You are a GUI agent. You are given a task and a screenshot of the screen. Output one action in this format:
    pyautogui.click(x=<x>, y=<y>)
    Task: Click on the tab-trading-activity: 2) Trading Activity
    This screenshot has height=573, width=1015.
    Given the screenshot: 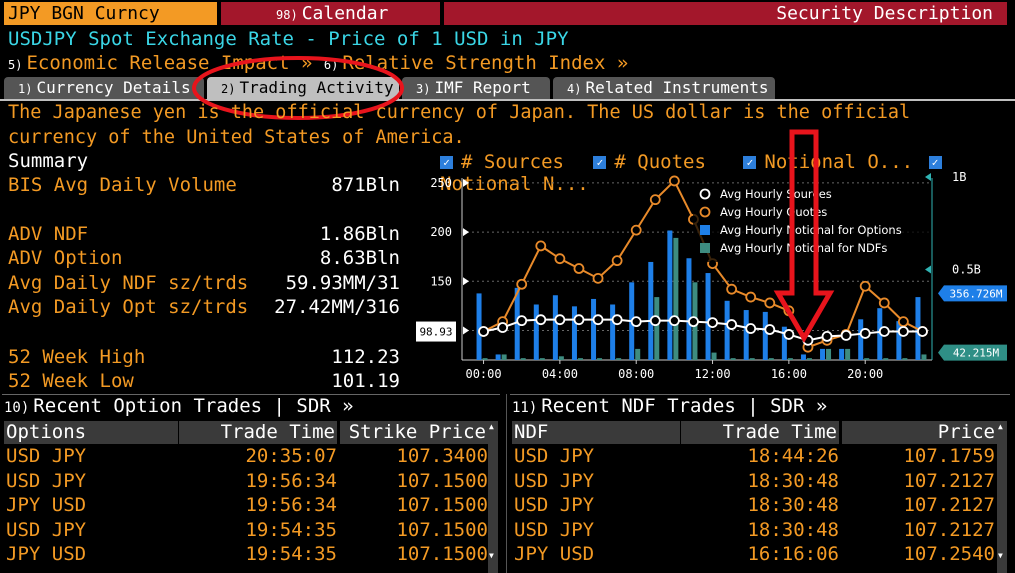 What is the action you would take?
    pyautogui.click(x=303, y=88)
    